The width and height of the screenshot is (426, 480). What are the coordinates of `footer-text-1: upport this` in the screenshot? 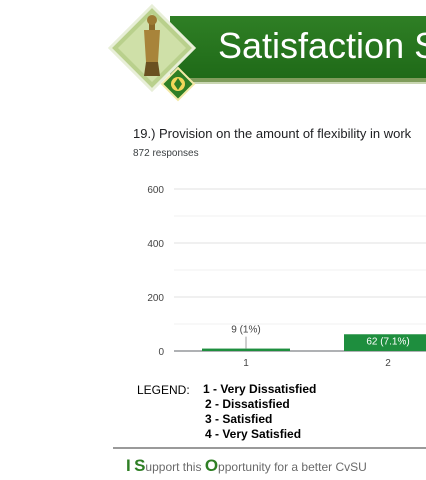 It's located at (173, 467).